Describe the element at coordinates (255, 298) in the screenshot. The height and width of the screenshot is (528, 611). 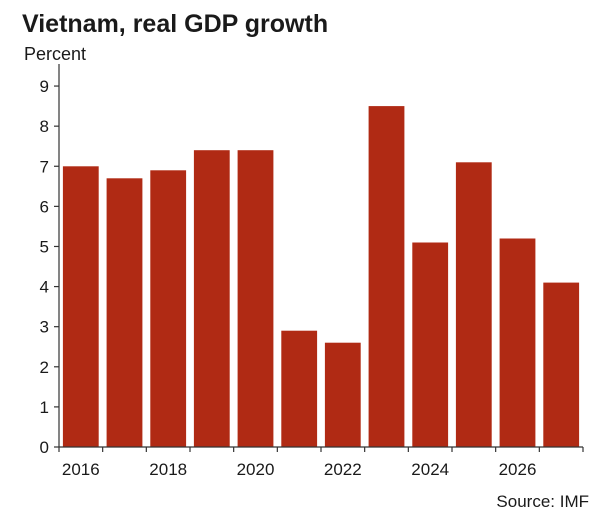
I see `bar-2020` at that location.